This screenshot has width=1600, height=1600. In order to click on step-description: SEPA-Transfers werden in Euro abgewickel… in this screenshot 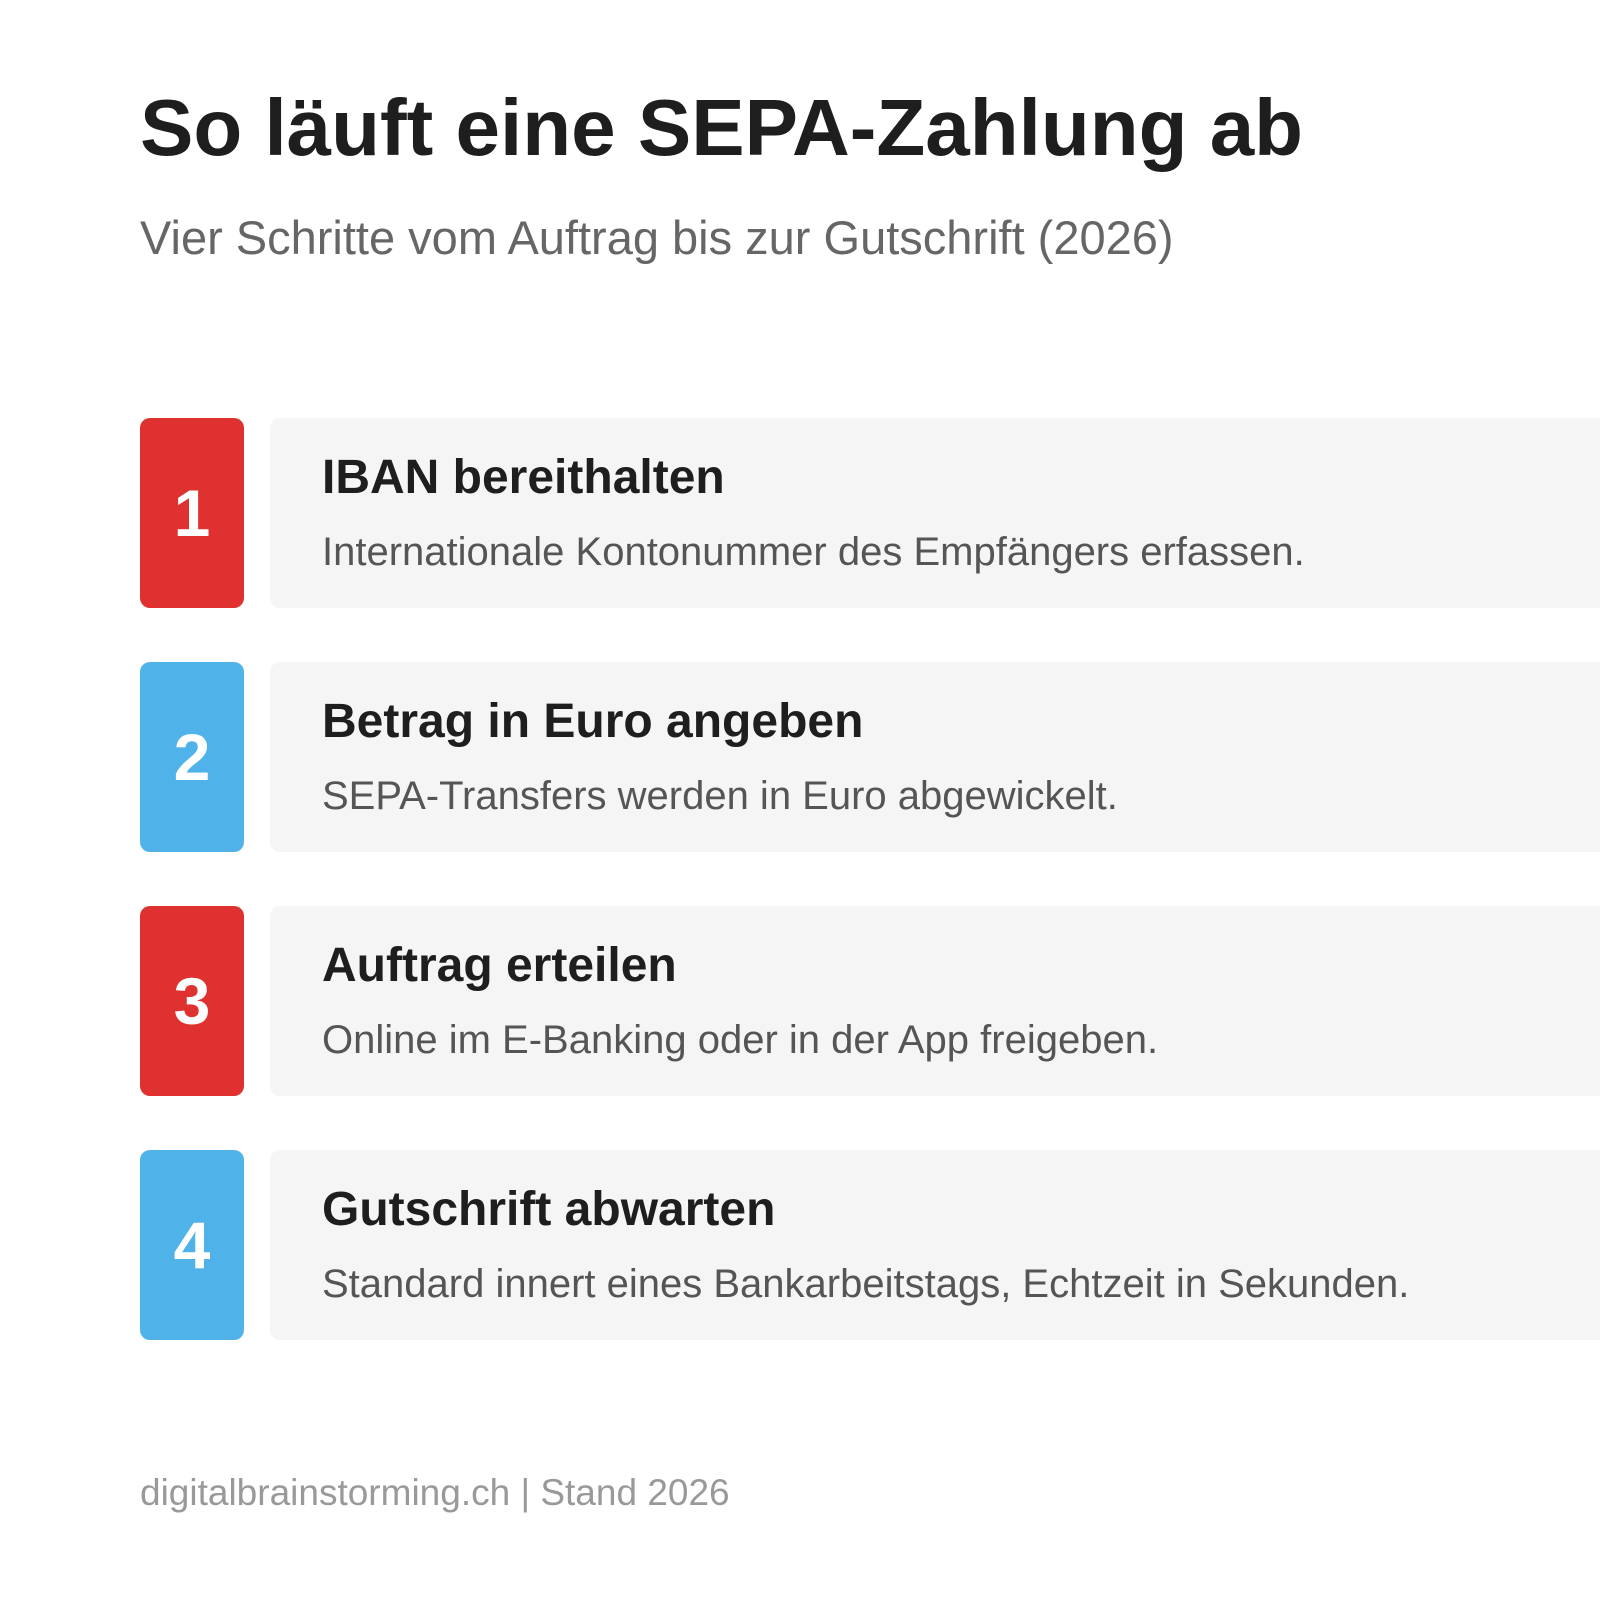, I will do `click(720, 796)`.